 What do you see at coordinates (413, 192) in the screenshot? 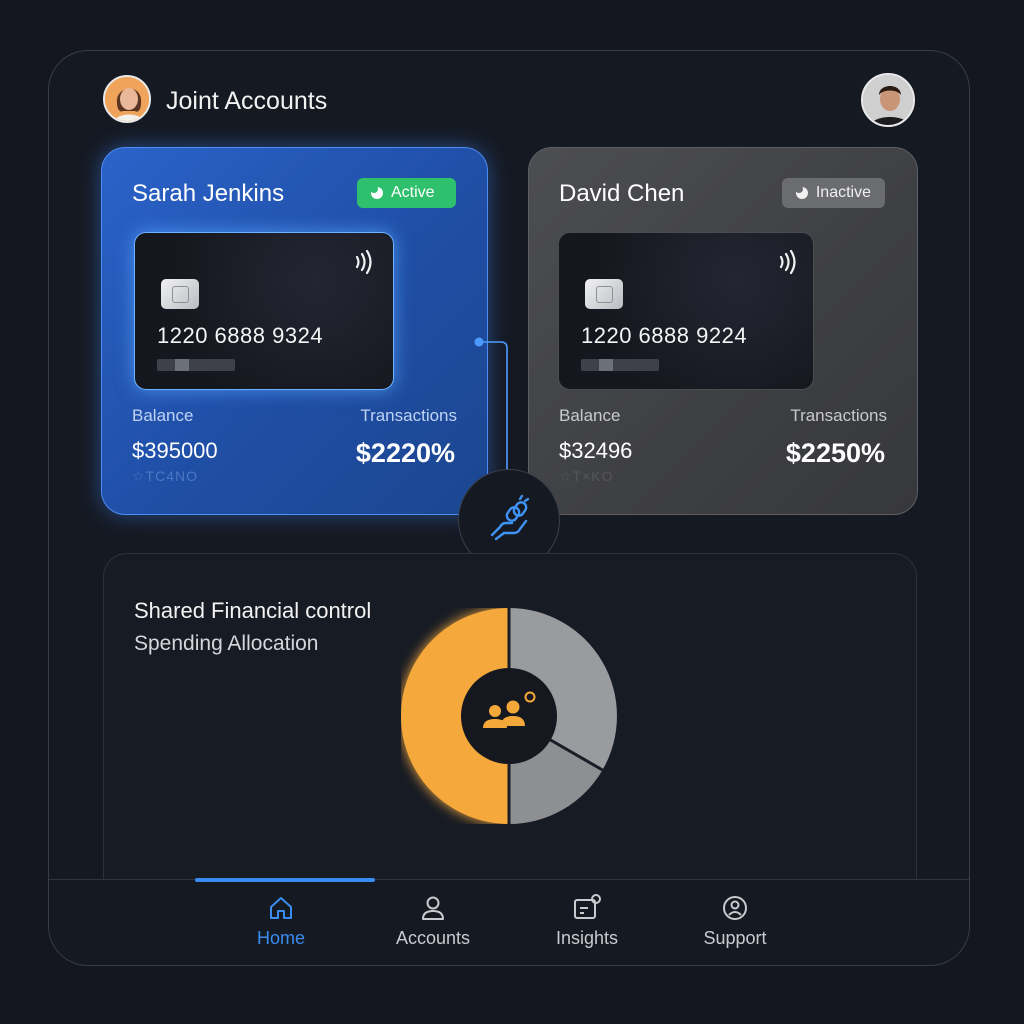
I see `status-label: Active` at bounding box center [413, 192].